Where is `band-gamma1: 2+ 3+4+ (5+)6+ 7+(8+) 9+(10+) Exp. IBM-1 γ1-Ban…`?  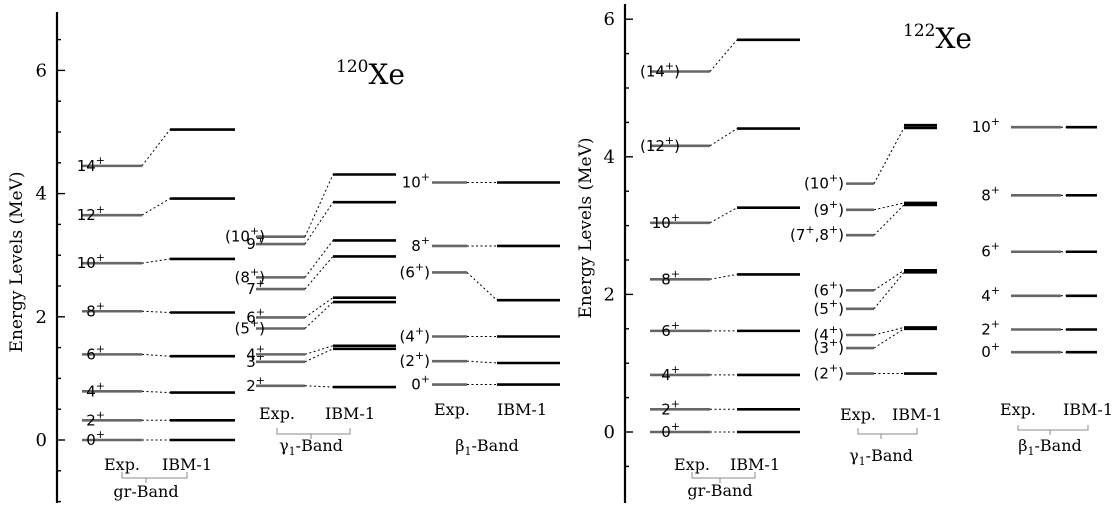 band-gamma1: 2+ 3+4+ (5+)6+ 7+(8+) 9+(10+) Exp. IBM-1 γ1-Ban… is located at coordinates (310, 315).